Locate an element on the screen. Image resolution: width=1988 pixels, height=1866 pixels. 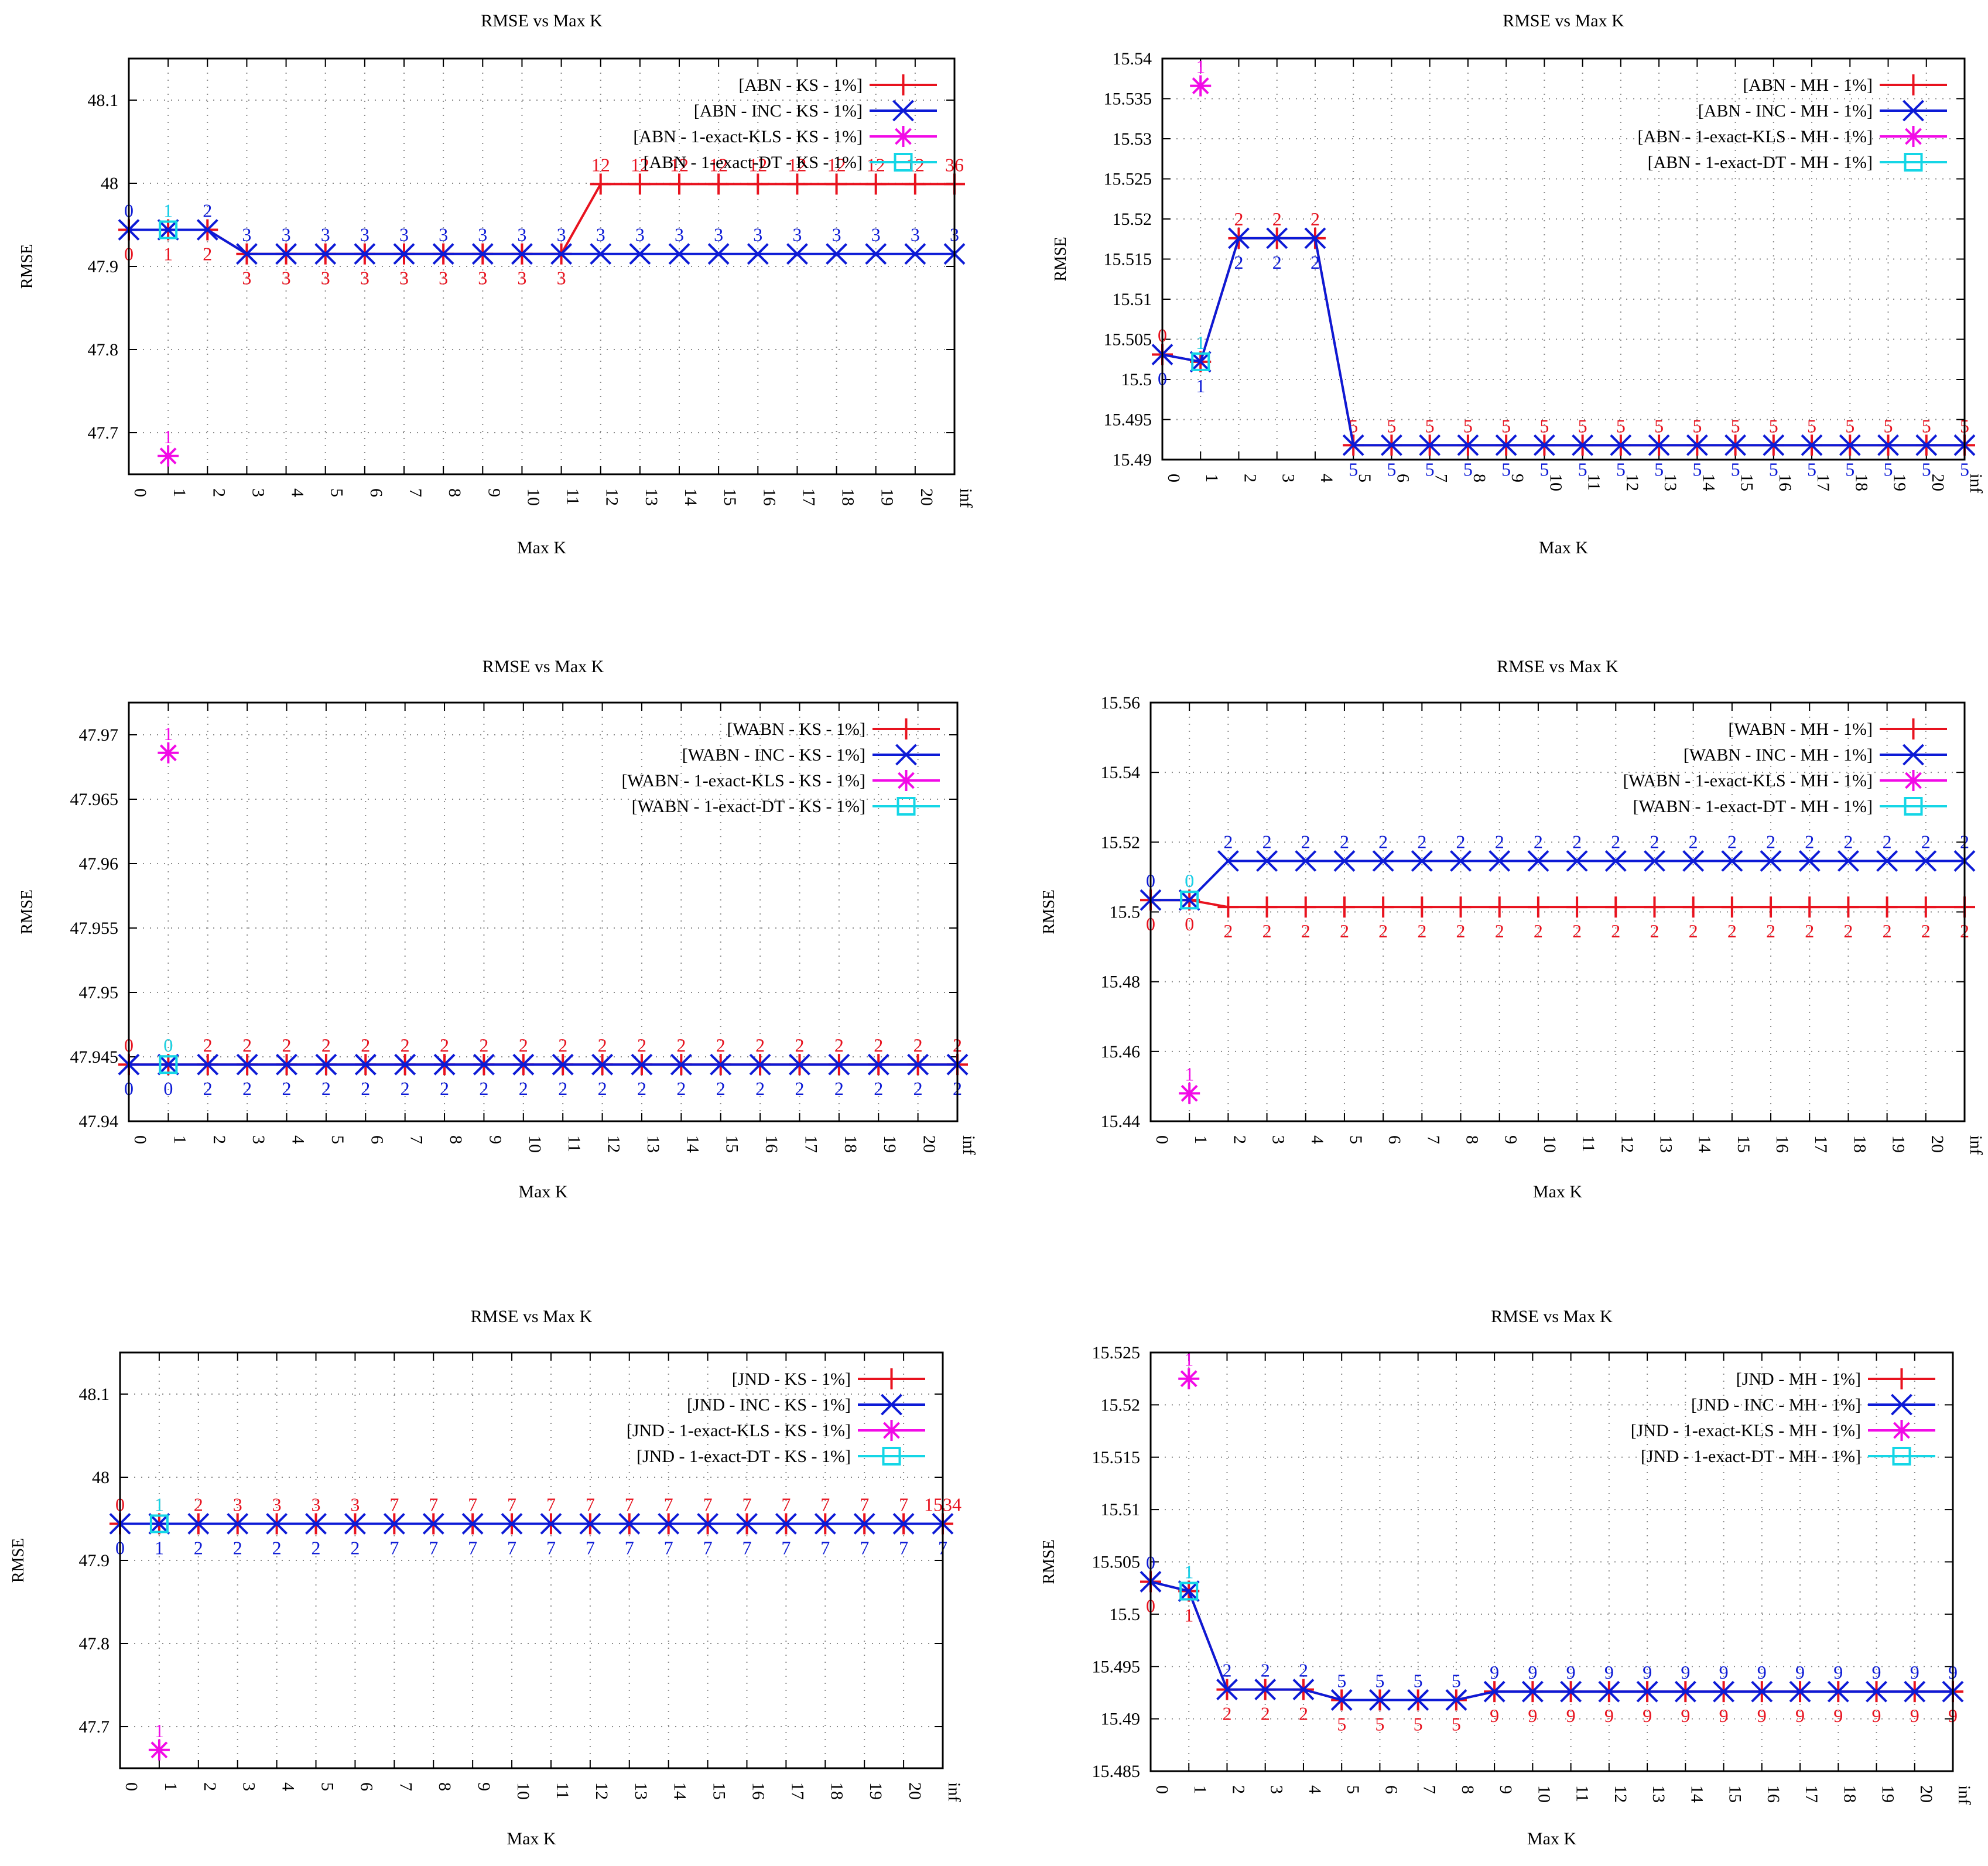
x-tick-label: 11 is located at coordinates (573, 497).